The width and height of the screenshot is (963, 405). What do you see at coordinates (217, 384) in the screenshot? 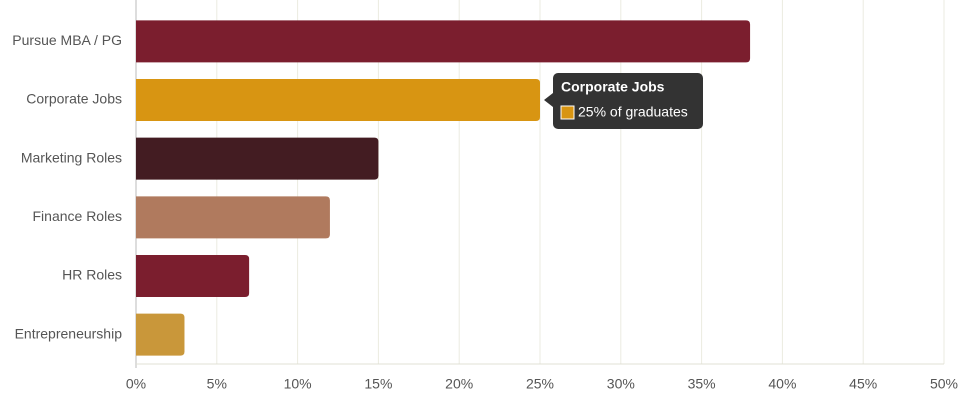
I see `x-tick-label: 5%` at bounding box center [217, 384].